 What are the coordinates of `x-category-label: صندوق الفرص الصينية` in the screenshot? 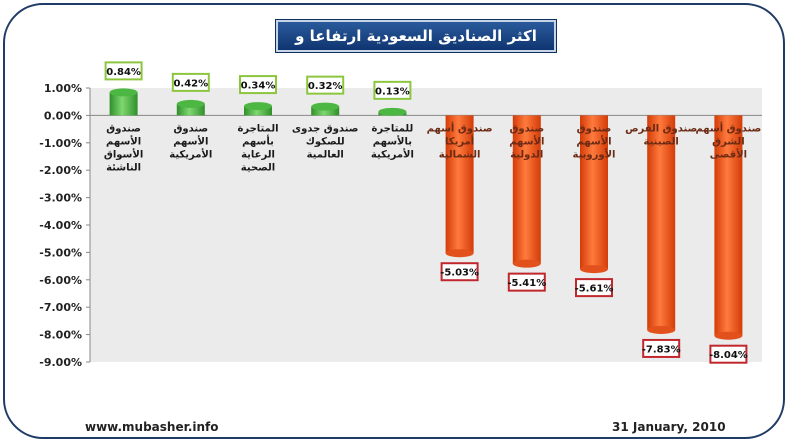 It's located at (661, 135).